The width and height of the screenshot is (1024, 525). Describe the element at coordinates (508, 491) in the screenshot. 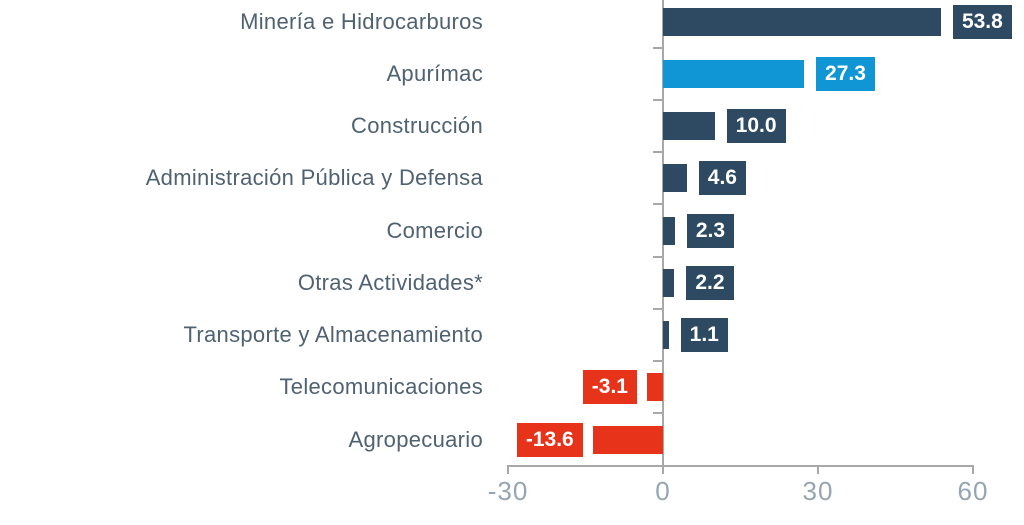

I see `x-tick-label: -30` at that location.